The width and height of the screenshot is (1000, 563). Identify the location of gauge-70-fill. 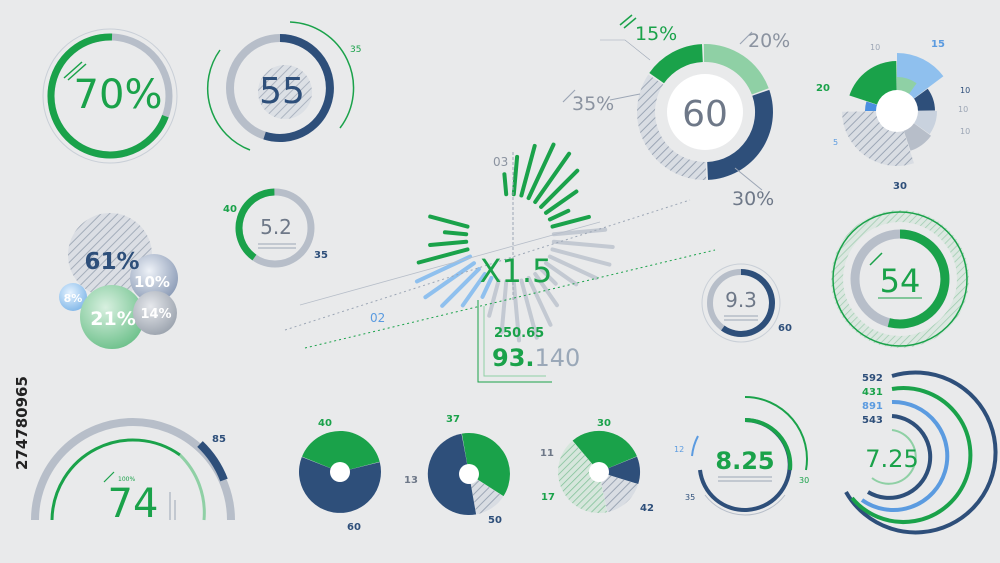
(108, 96).